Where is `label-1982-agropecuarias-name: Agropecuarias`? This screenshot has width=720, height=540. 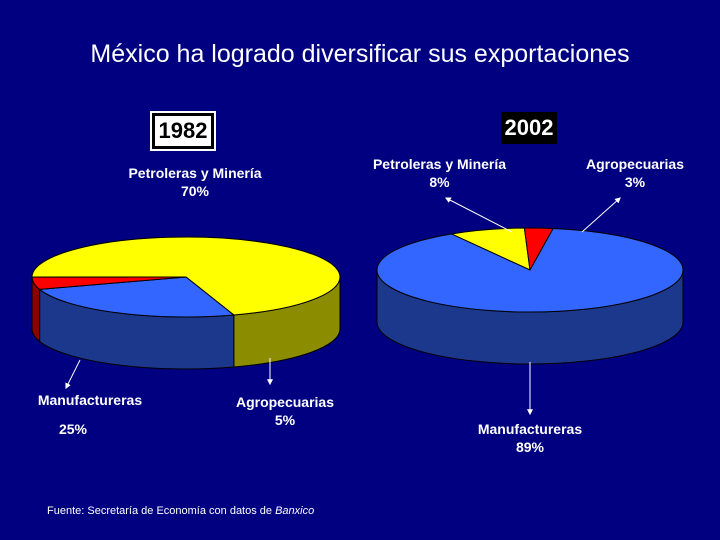
label-1982-agropecuarias-name: Agropecuarias is located at coordinates (285, 402).